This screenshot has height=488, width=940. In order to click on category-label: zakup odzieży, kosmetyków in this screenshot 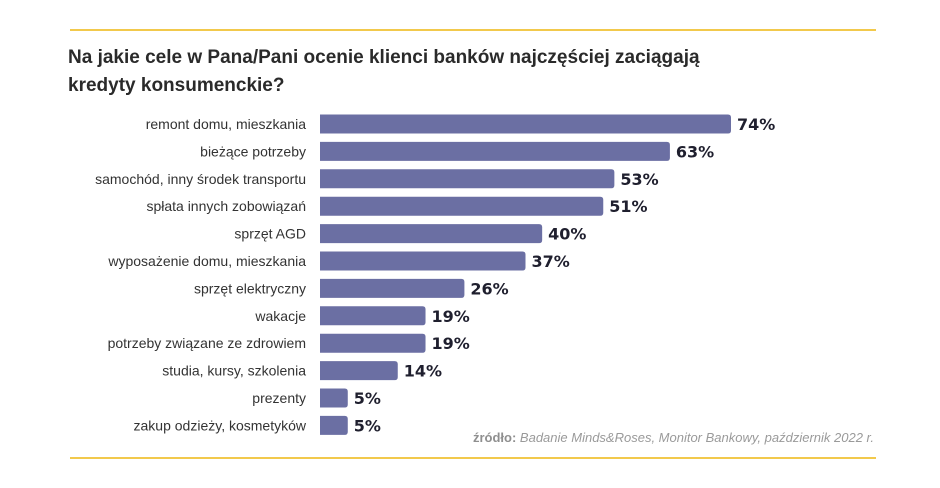, I will do `click(220, 425)`.